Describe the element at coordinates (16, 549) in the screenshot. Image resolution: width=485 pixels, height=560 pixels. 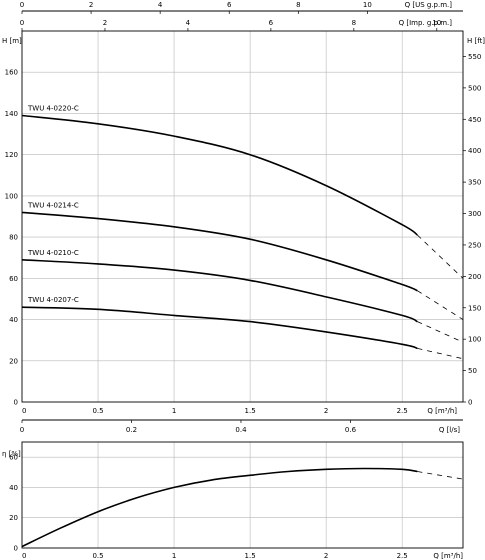
I see `efficiency-y-tick-label: 0` at that location.